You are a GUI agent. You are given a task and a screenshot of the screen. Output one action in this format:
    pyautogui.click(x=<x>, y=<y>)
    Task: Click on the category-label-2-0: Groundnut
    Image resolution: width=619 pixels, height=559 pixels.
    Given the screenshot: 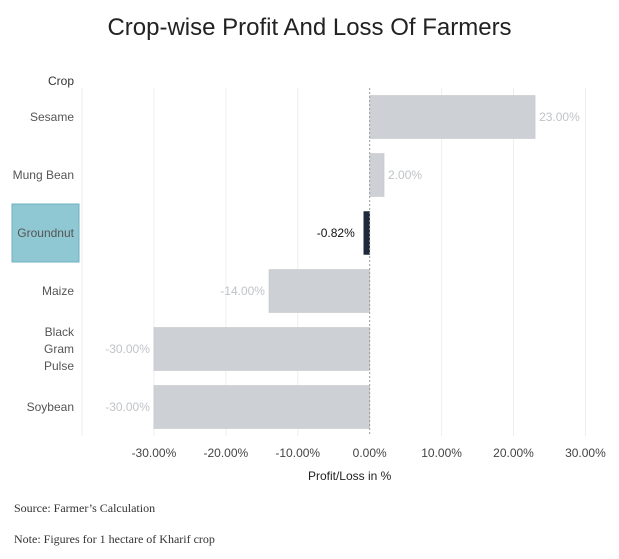 What is the action you would take?
    pyautogui.click(x=45, y=233)
    